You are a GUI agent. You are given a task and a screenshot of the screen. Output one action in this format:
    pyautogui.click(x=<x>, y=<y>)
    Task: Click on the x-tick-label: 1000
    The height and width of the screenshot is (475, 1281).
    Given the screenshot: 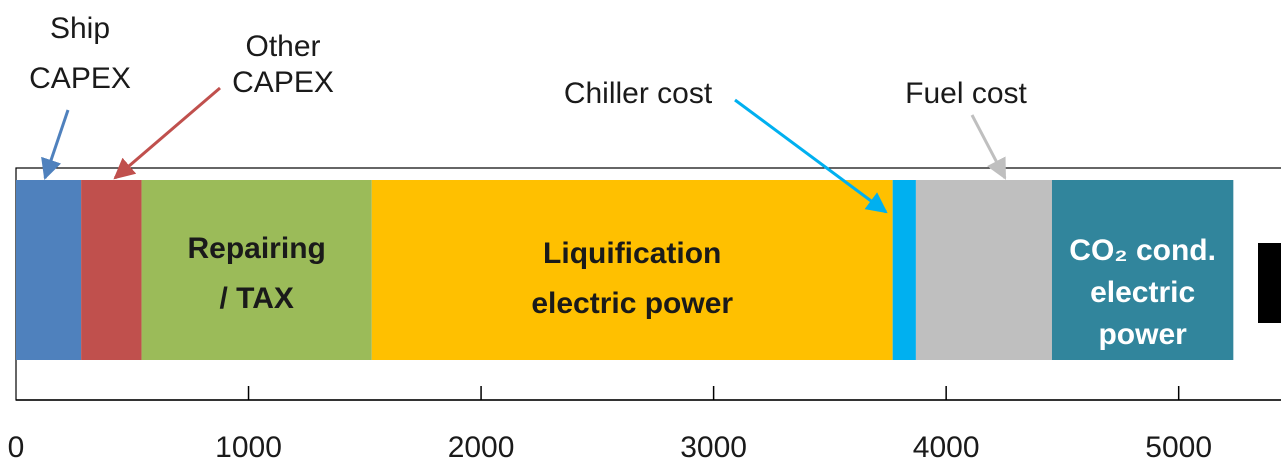 What is the action you would take?
    pyautogui.click(x=248, y=447)
    